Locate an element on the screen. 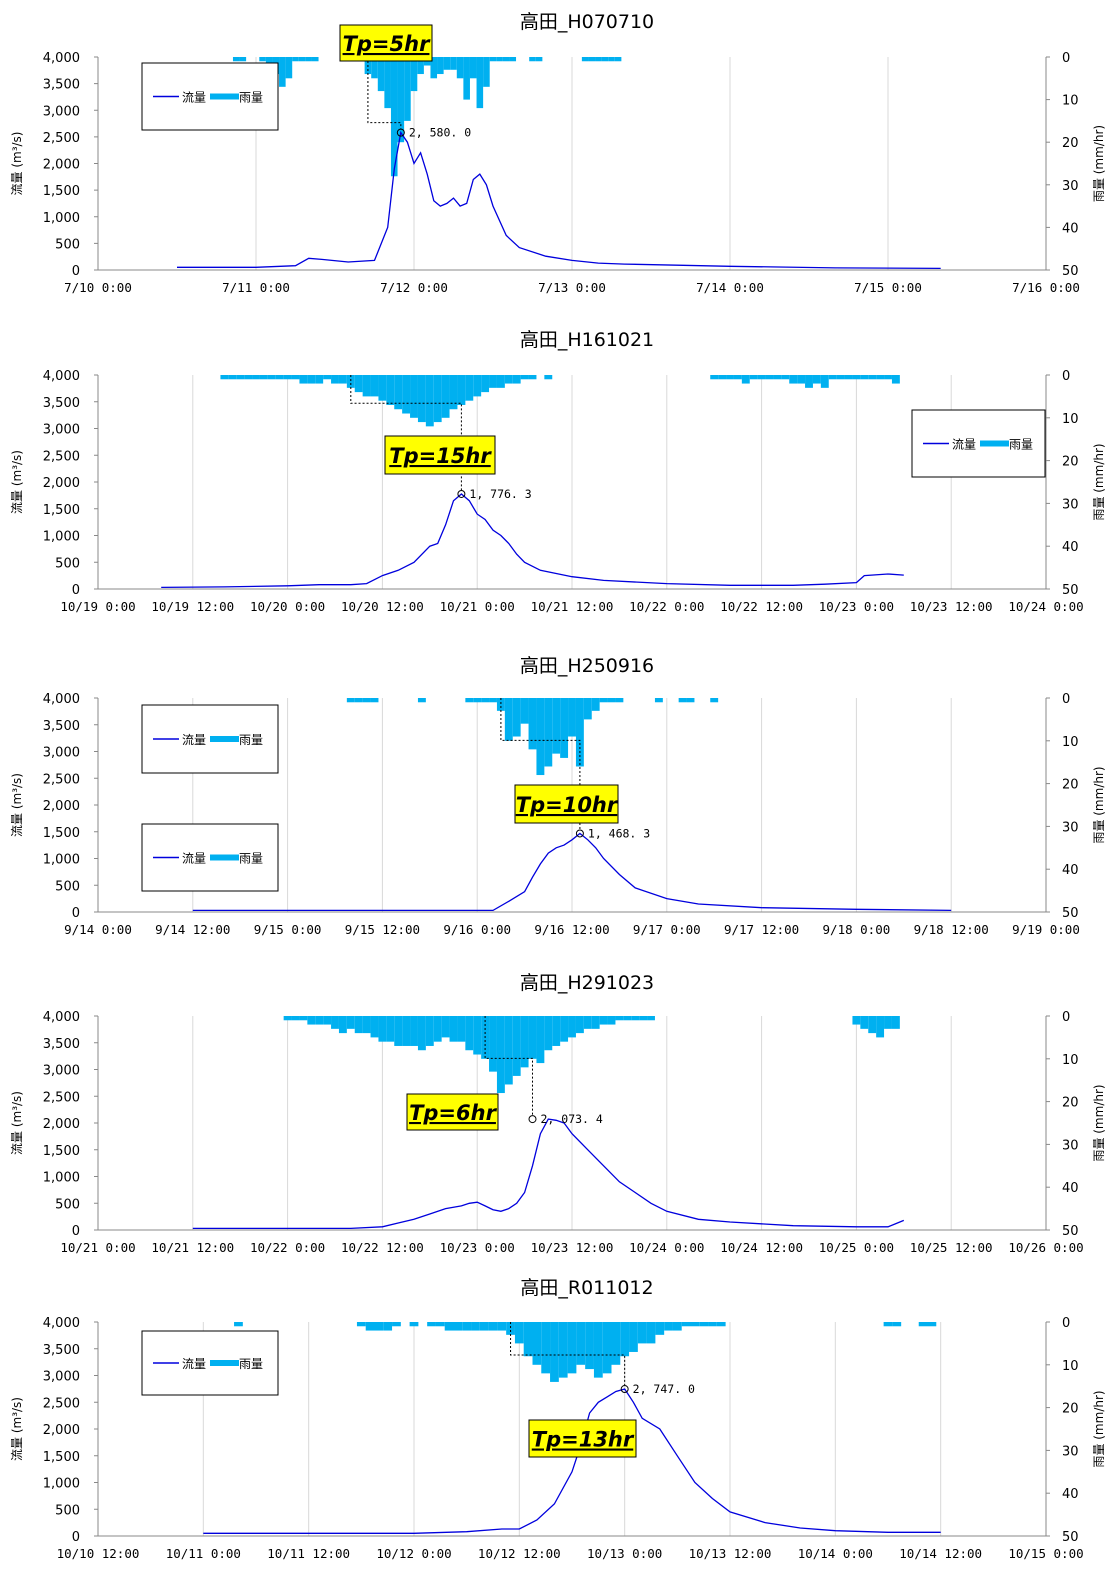 The image size is (1115, 1575). x-tick-label: 10/11 12:00 is located at coordinates (308, 1553).